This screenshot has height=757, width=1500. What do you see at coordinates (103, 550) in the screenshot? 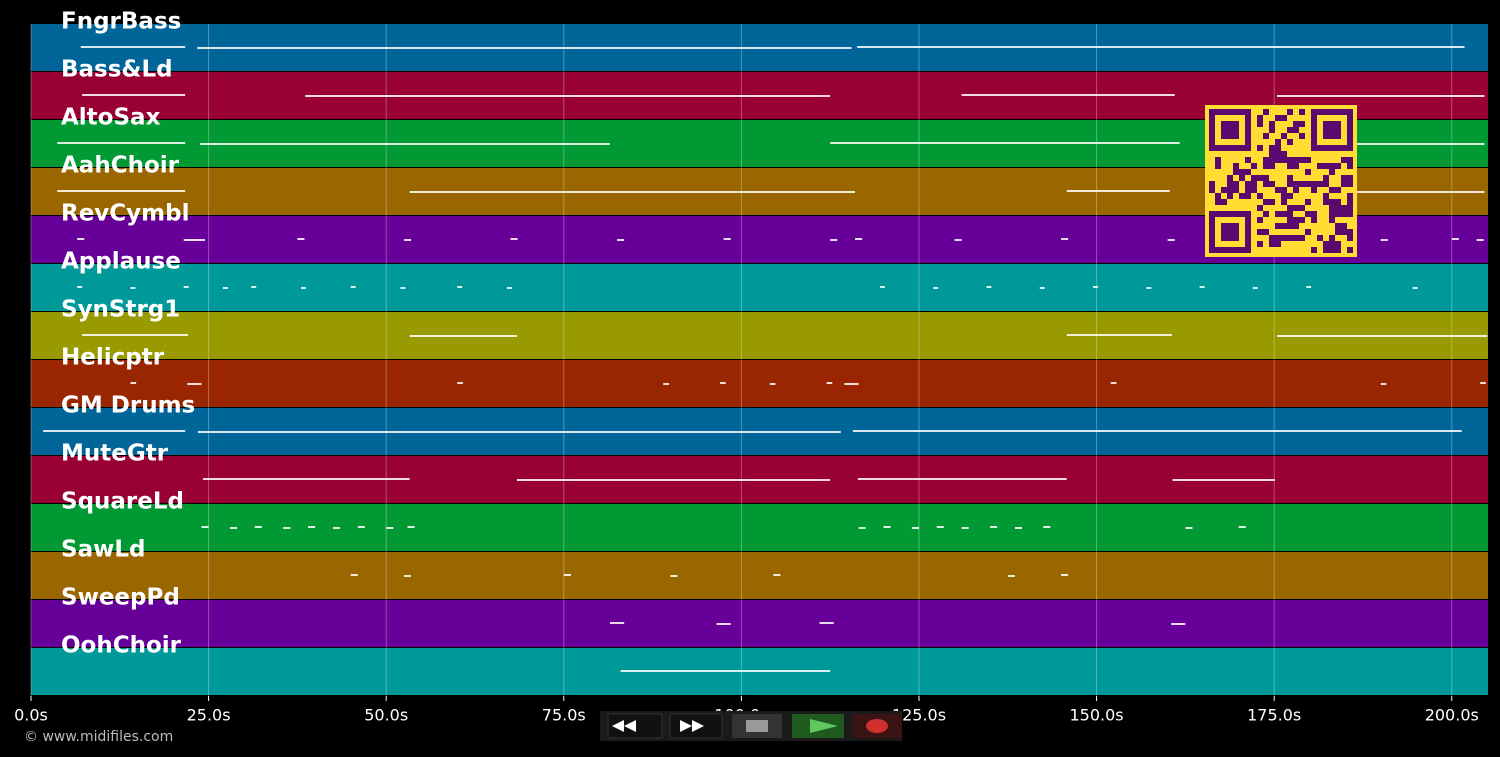
I see `track-name: SawLd` at bounding box center [103, 550].